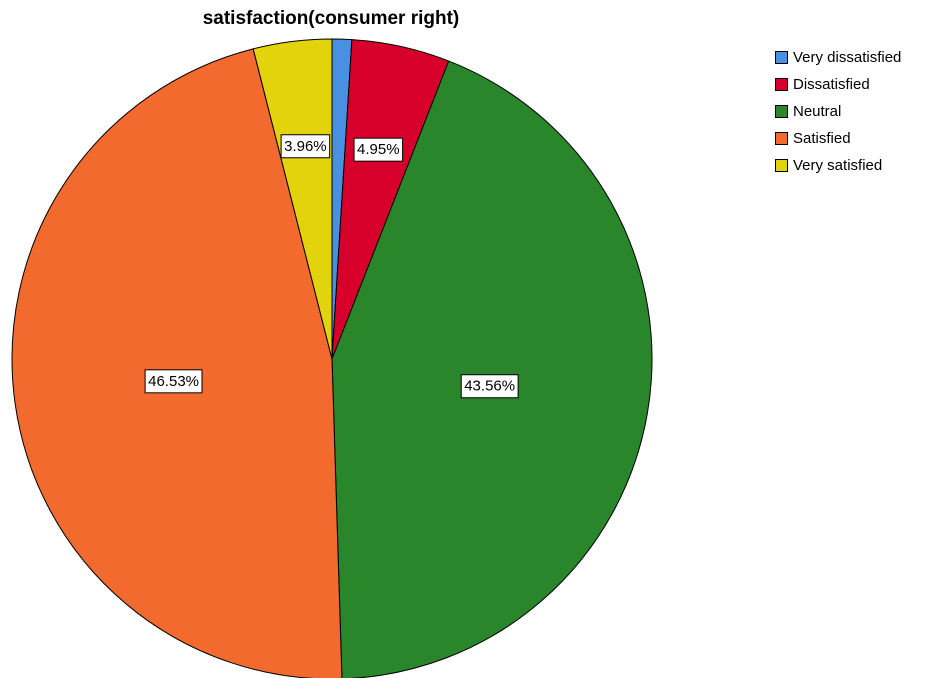 The width and height of the screenshot is (935, 678). I want to click on legend-item-satisfied: Satisfied, so click(838, 138).